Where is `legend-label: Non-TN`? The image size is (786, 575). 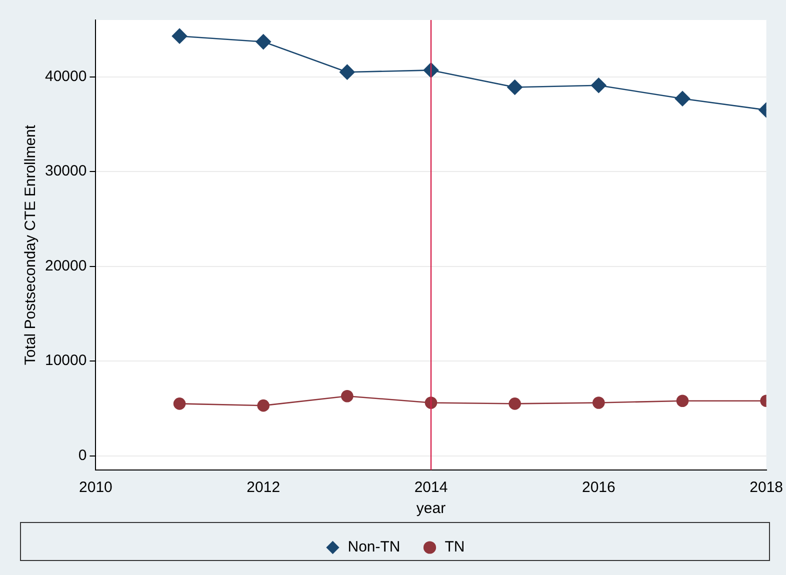 legend-label: Non-TN is located at coordinates (374, 547).